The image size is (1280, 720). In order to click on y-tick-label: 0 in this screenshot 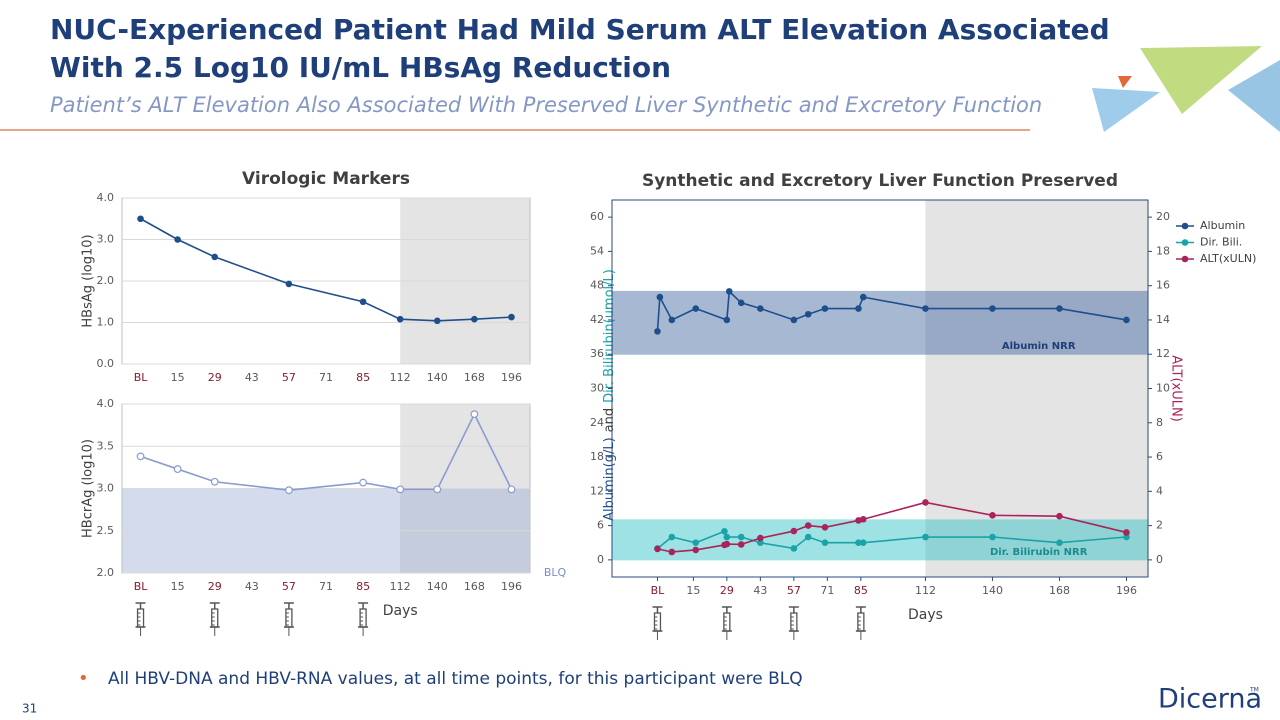, I will do `click(600, 559)`.